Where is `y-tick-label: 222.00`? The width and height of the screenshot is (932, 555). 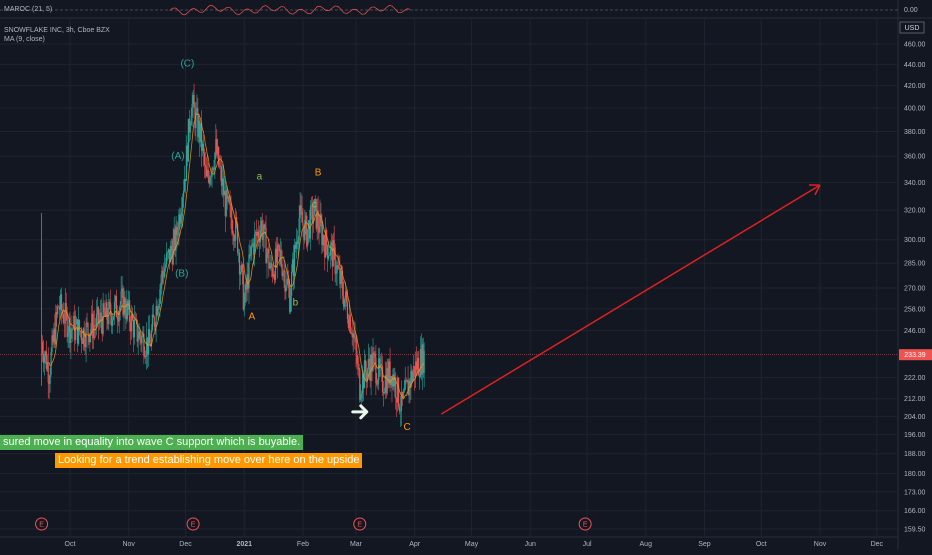 y-tick-label: 222.00 is located at coordinates (915, 378).